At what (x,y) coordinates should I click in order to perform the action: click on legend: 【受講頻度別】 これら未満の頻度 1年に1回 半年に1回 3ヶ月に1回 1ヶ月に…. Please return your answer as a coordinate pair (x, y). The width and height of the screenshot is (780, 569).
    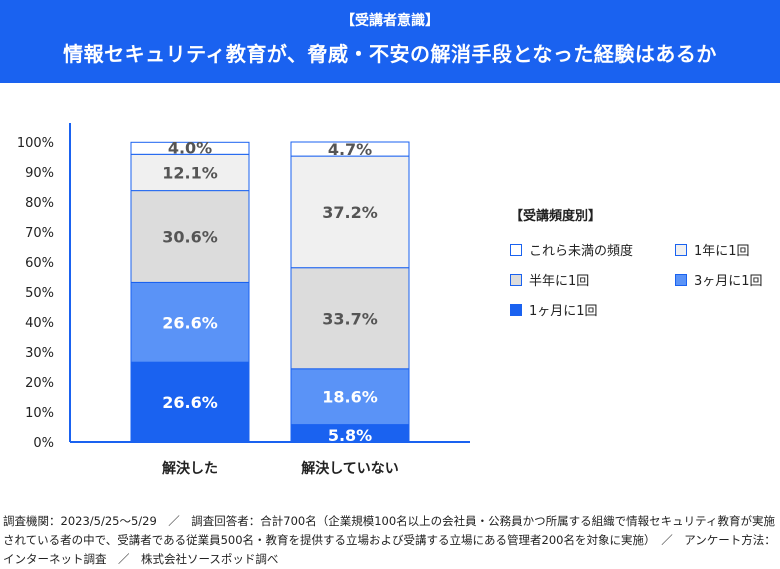
    Looking at the image, I should click on (645, 262).